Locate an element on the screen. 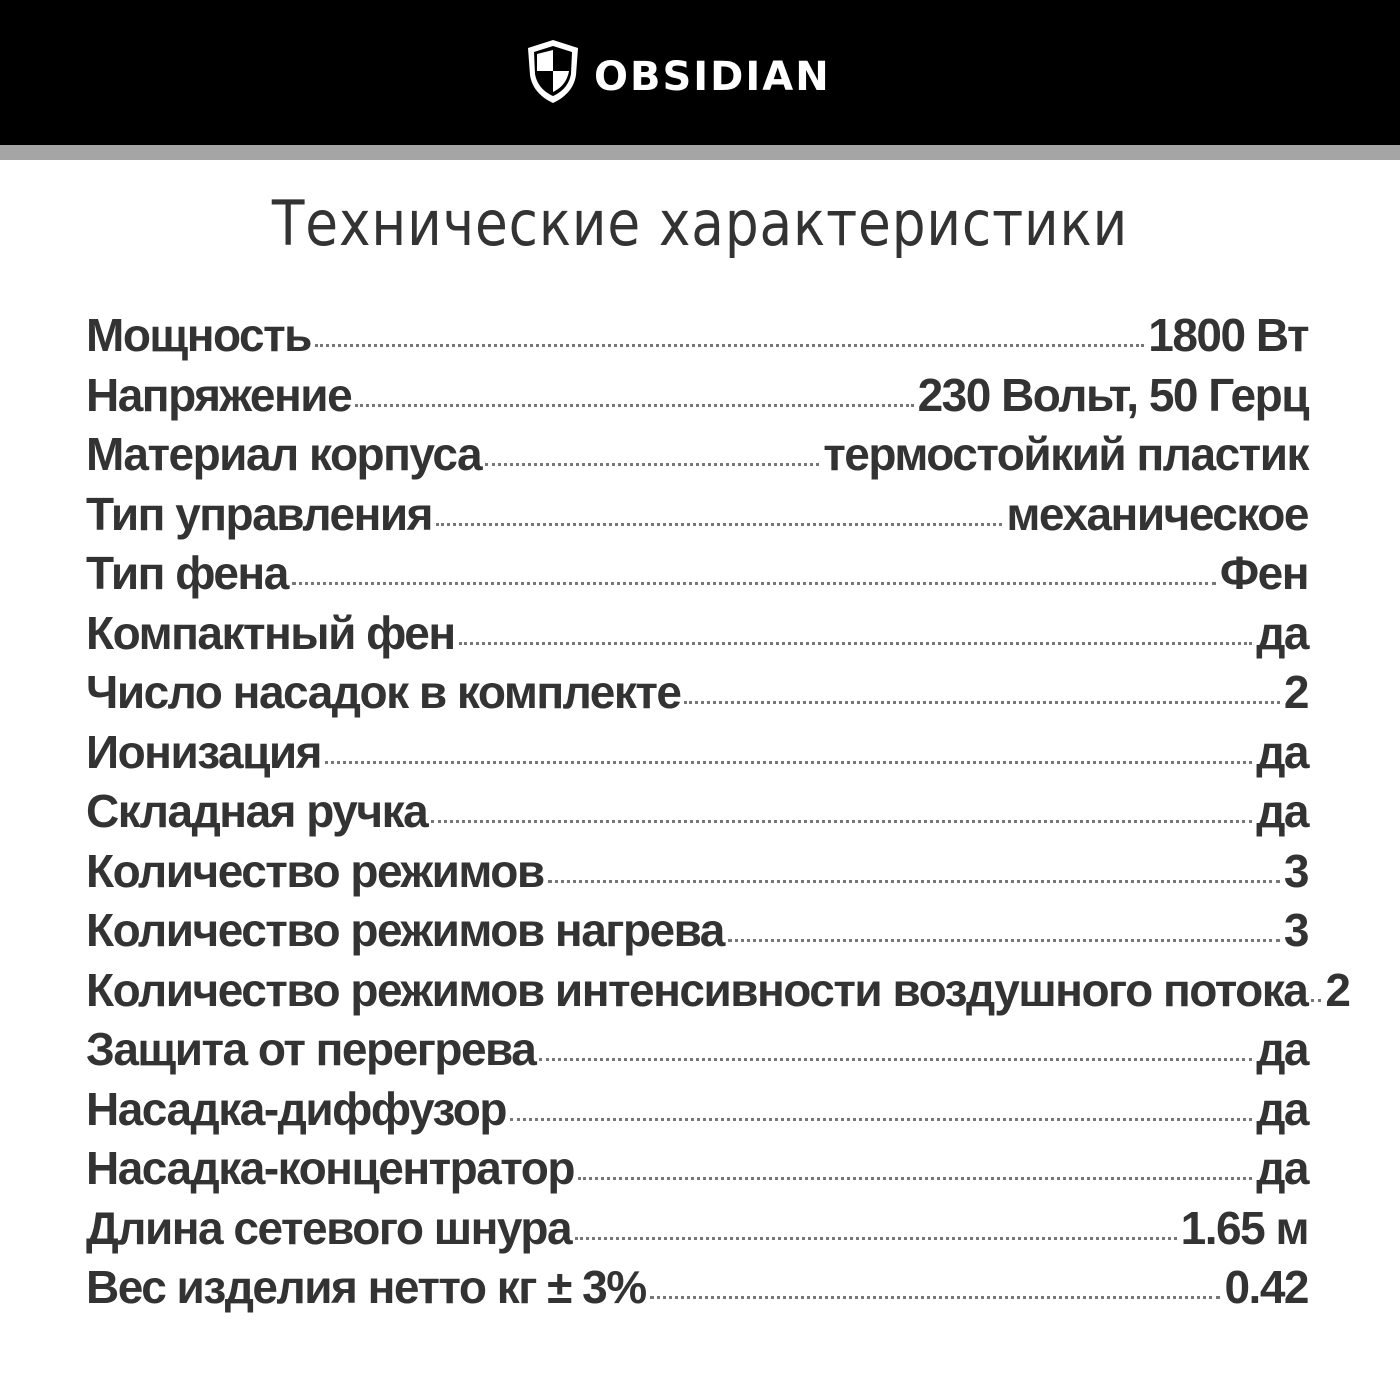 The width and height of the screenshot is (1400, 1400). spec-label: Компактный фен is located at coordinates (271, 632).